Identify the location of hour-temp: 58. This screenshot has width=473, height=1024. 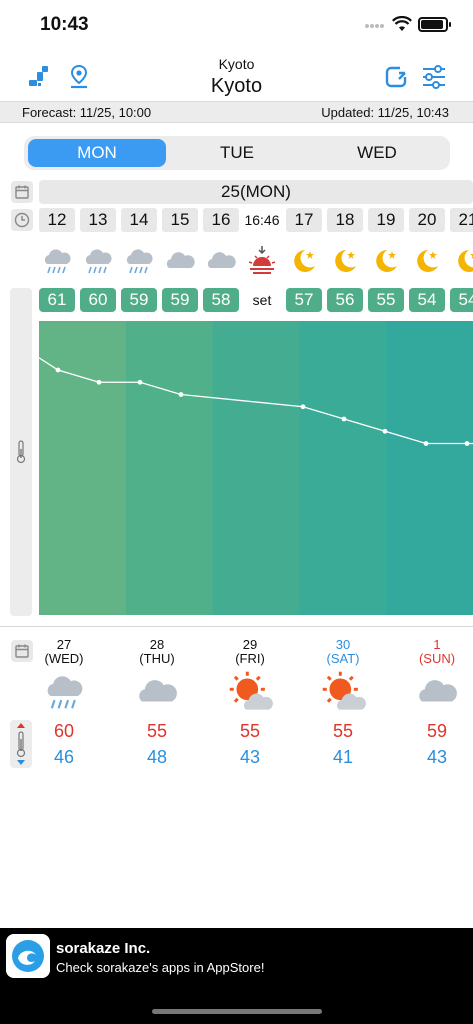
(221, 300).